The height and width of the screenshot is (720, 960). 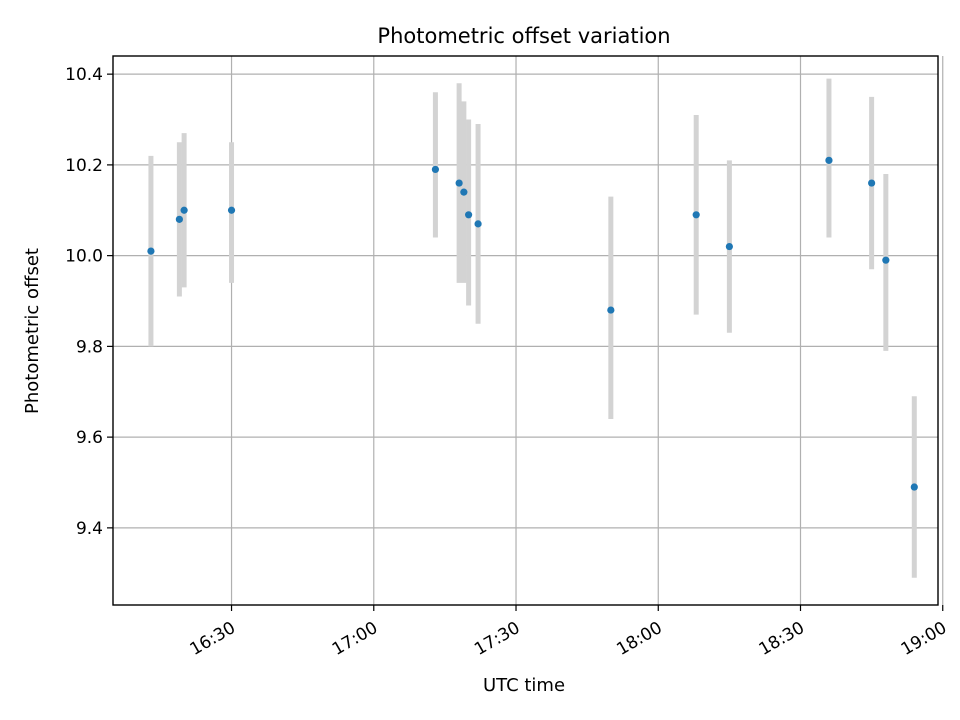 I want to click on y-tick-label: 9.4, so click(x=89, y=529).